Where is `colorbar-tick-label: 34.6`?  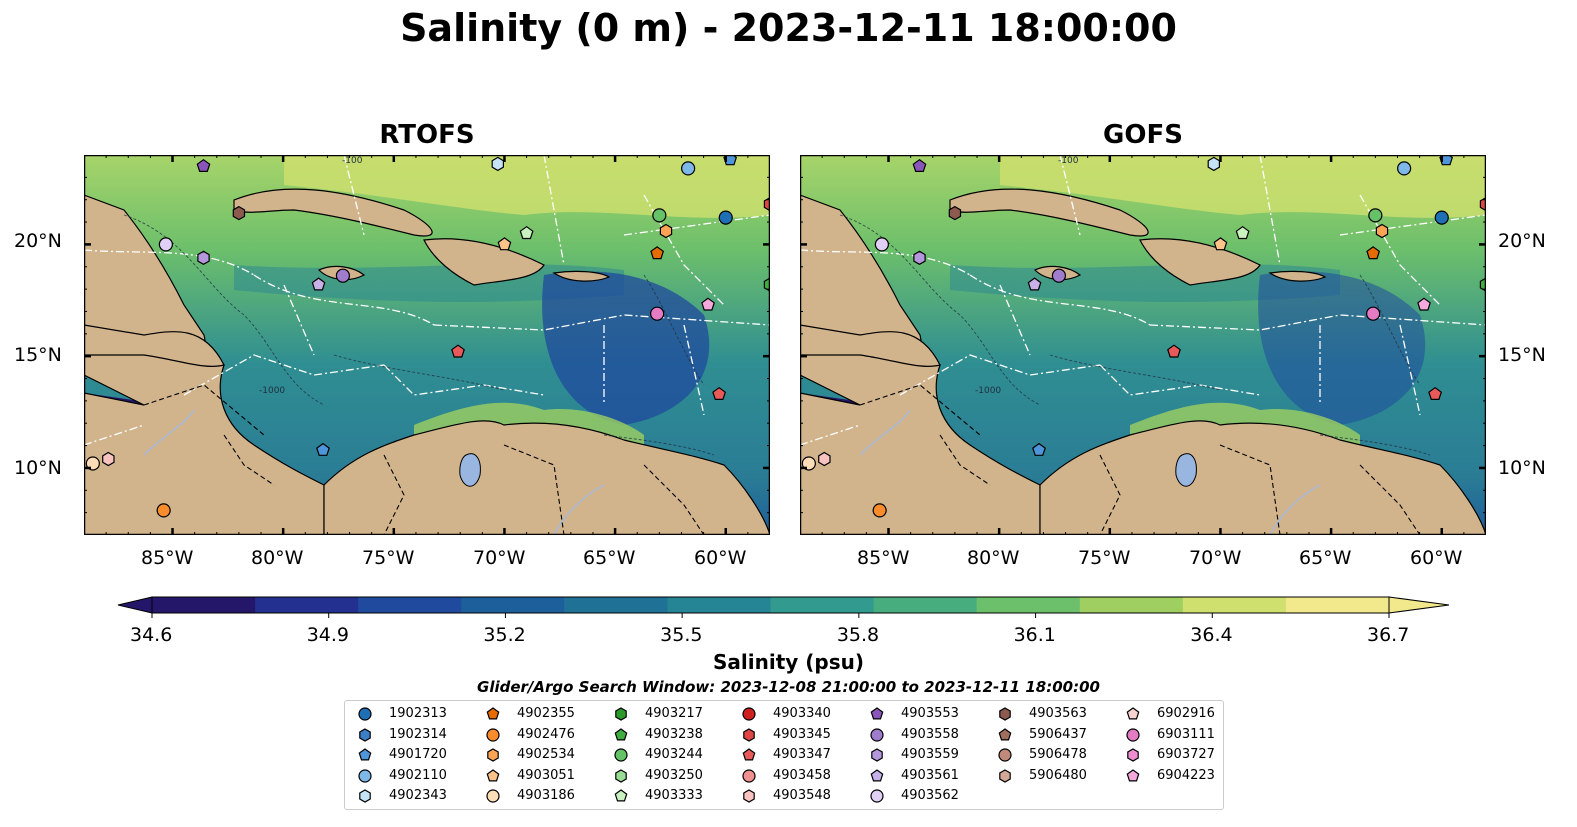
colorbar-tick-label: 34.6 is located at coordinates (151, 635).